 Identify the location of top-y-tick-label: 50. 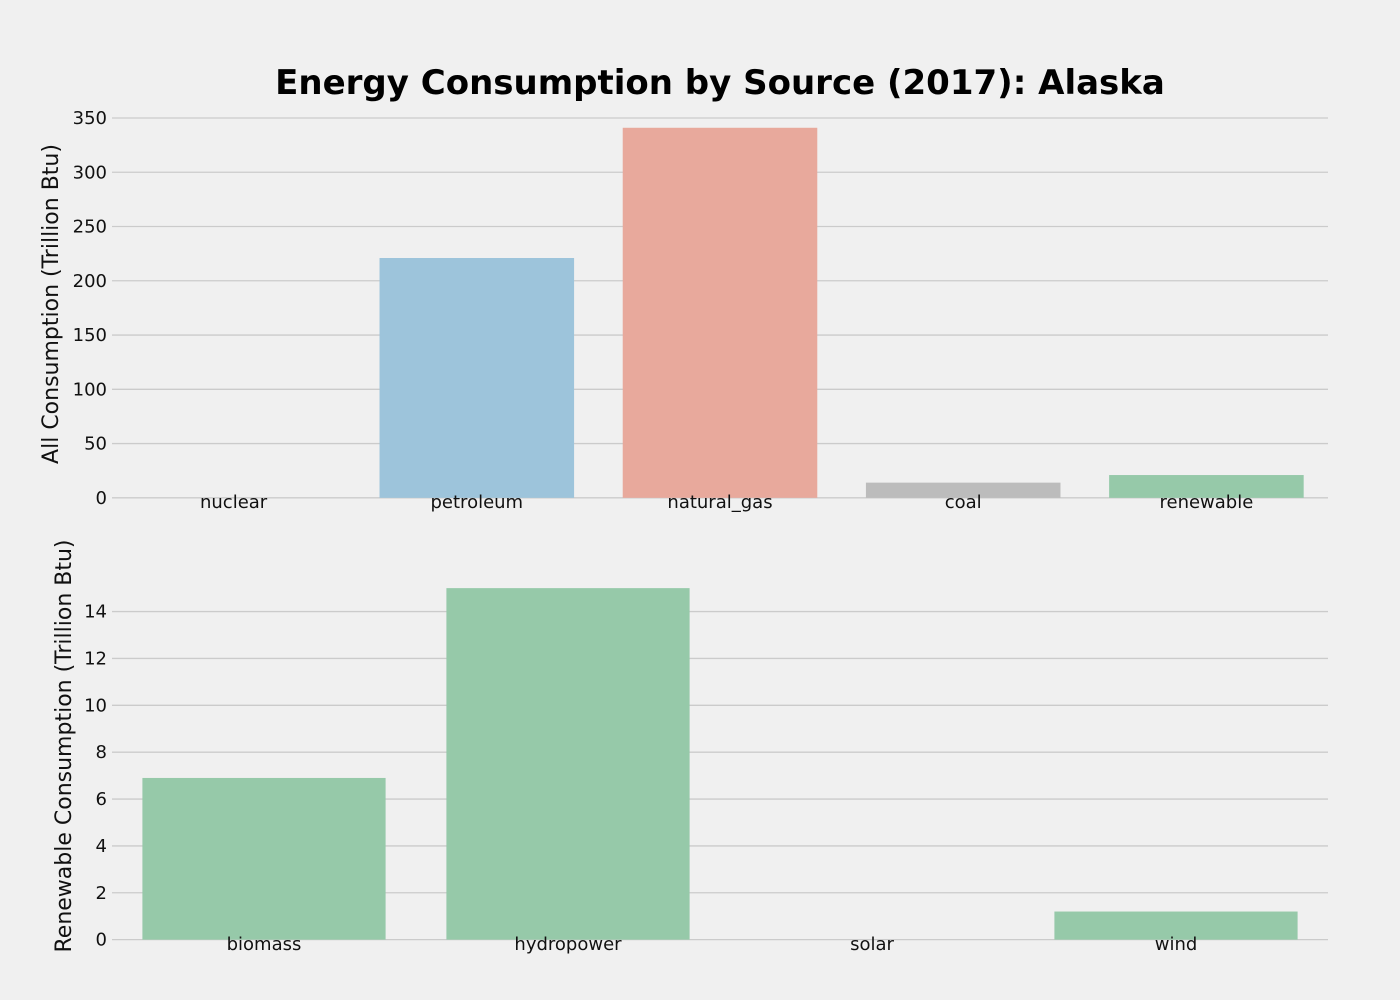
(95, 444).